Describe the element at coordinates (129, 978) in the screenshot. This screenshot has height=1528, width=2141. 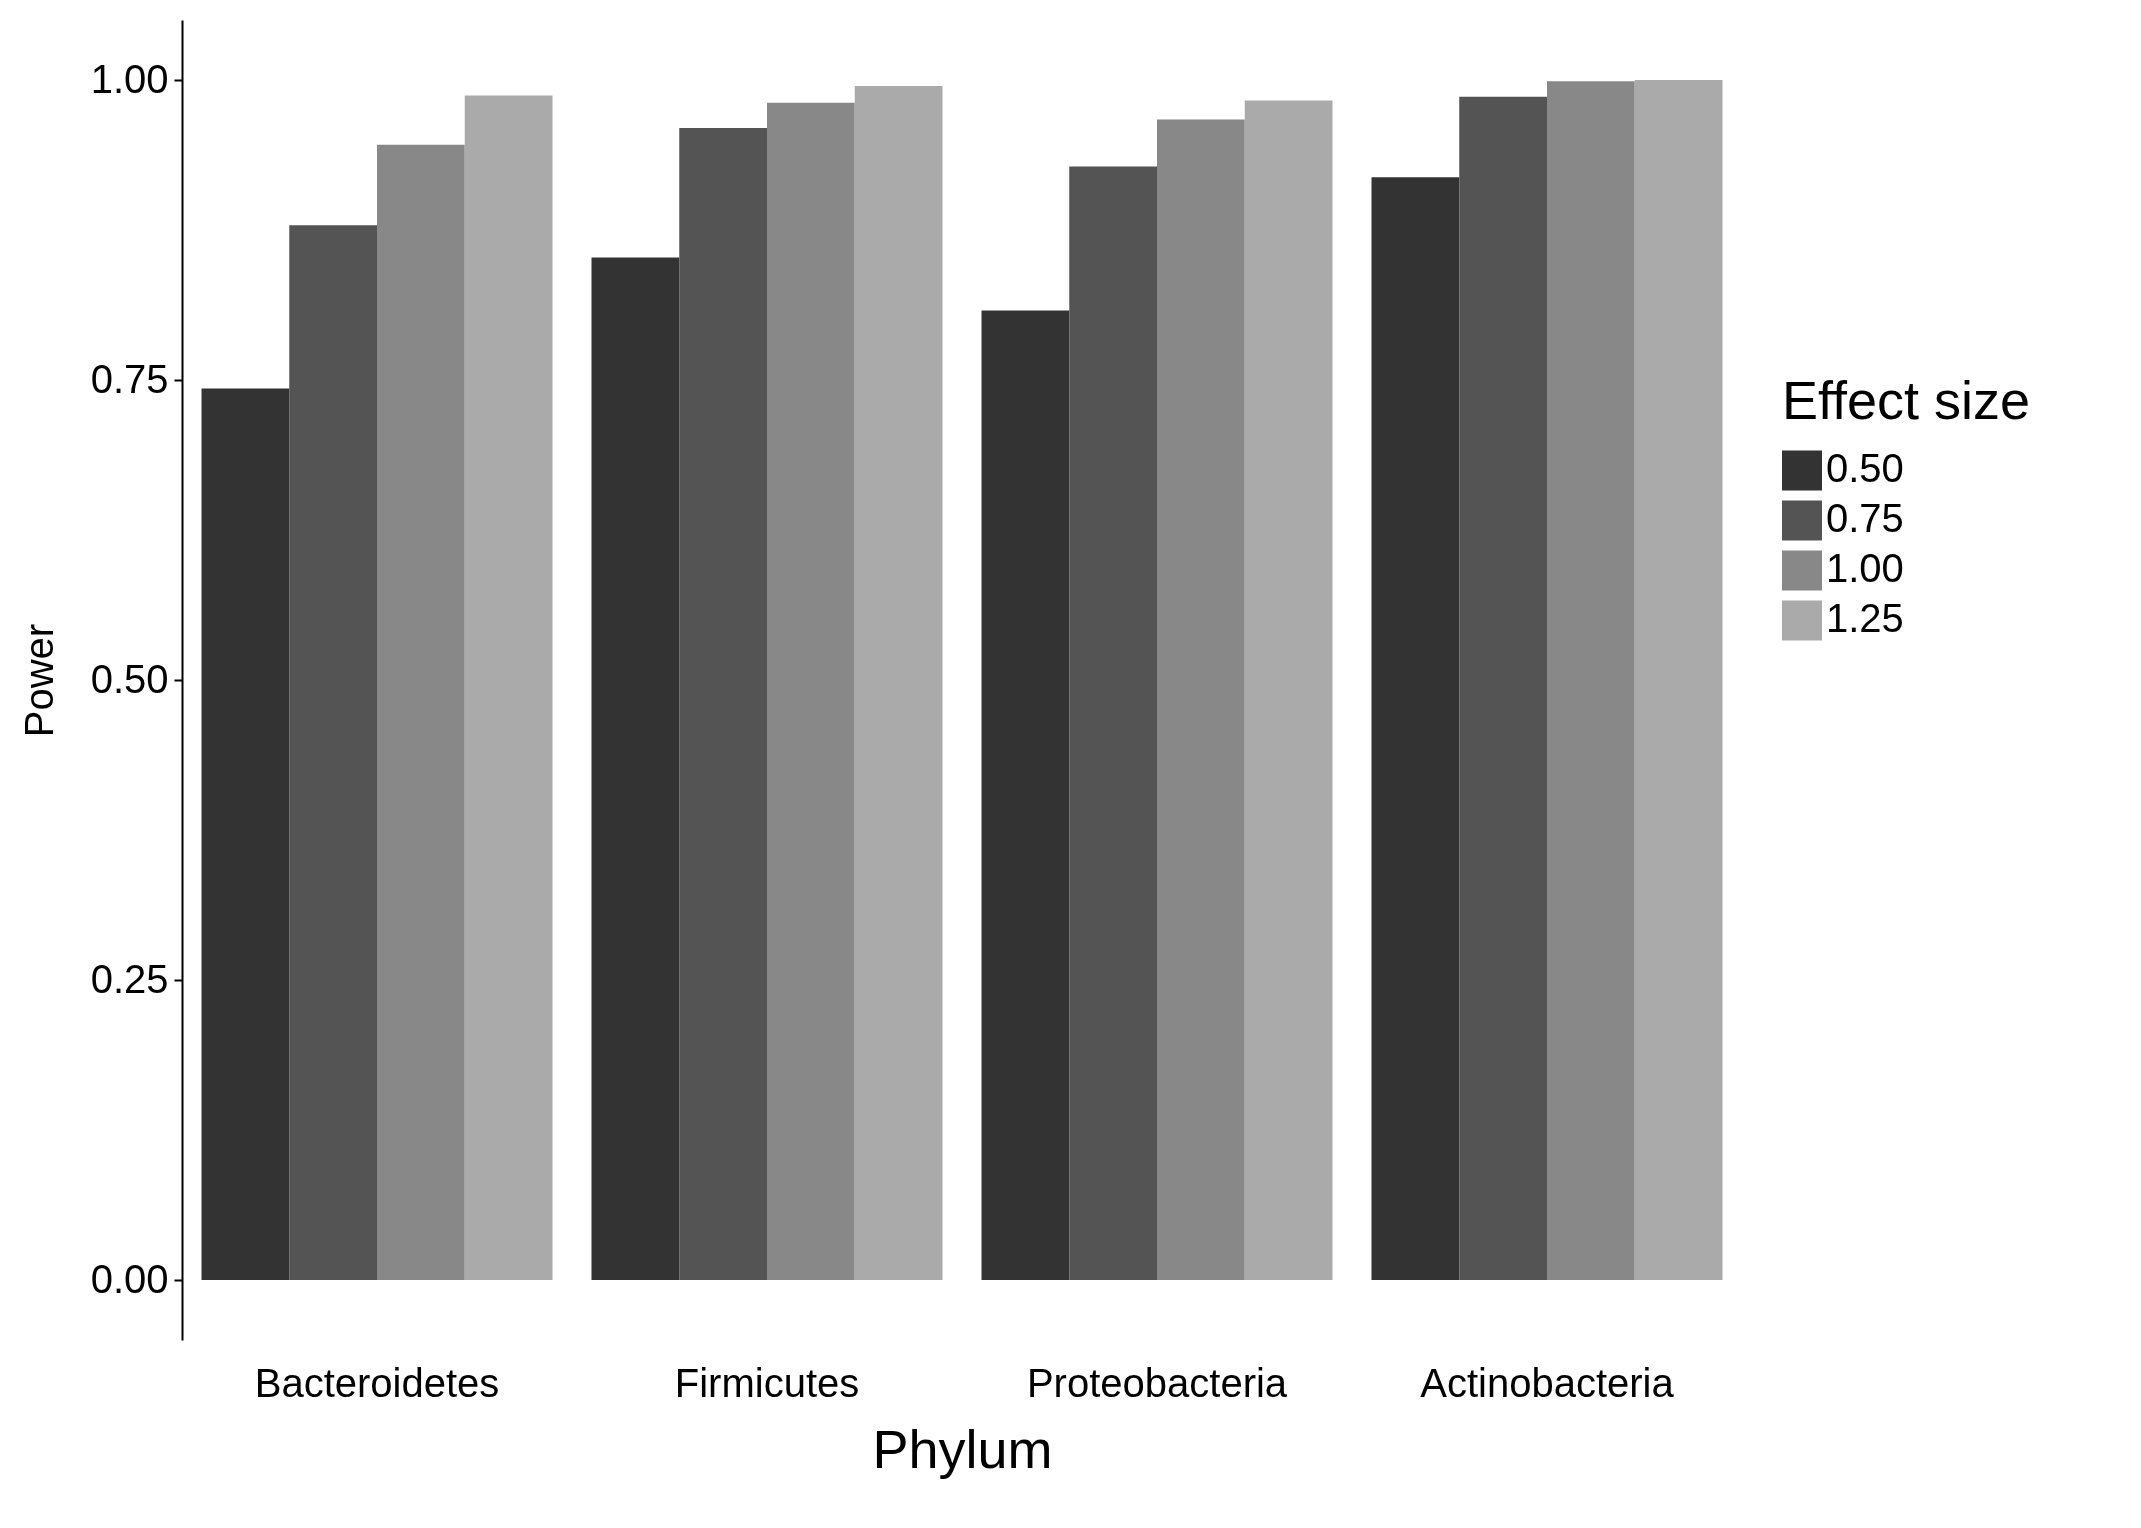
I see `y-tick-label: 0.25` at that location.